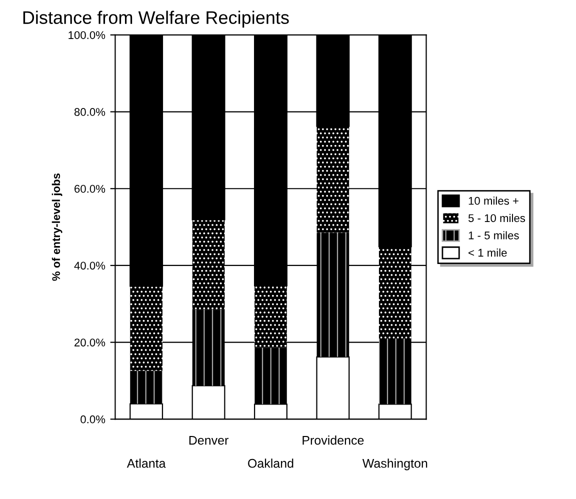 This screenshot has height=499, width=576. What do you see at coordinates (493, 200) in the screenshot?
I see `legend-label: 10 miles +` at bounding box center [493, 200].